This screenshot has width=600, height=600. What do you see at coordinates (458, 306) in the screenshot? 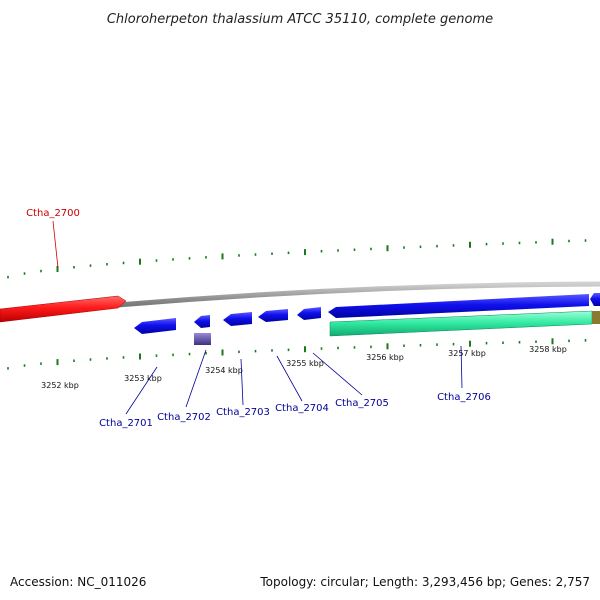
I see `gene-ctha-2706-arrow` at bounding box center [458, 306].